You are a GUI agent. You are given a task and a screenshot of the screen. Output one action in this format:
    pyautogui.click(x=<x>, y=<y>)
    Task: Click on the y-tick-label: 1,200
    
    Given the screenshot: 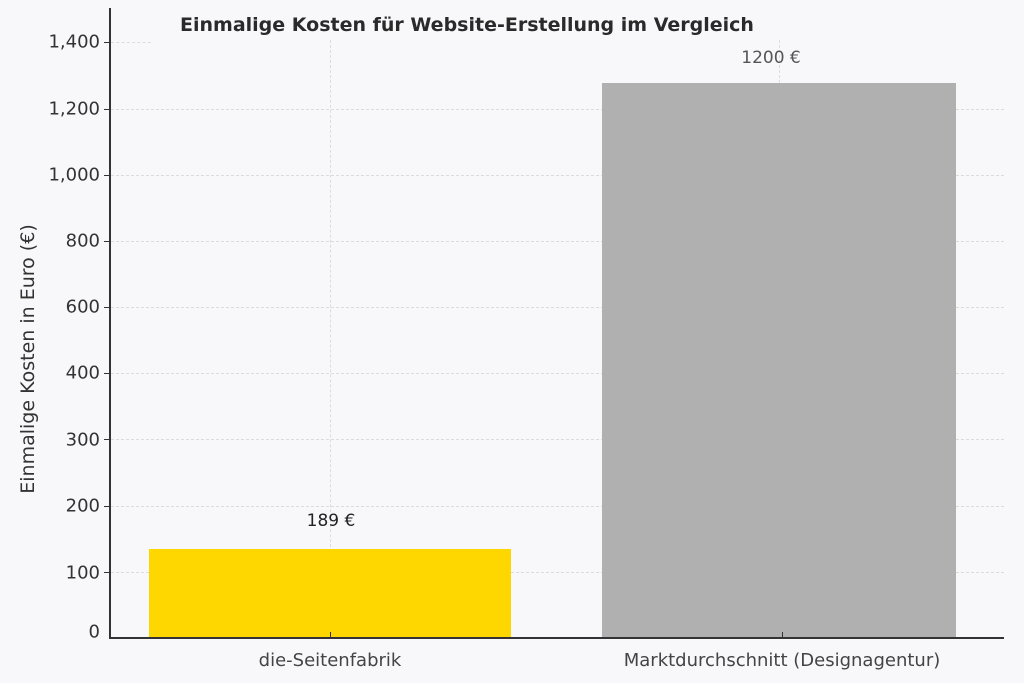 What is the action you would take?
    pyautogui.click(x=74, y=109)
    